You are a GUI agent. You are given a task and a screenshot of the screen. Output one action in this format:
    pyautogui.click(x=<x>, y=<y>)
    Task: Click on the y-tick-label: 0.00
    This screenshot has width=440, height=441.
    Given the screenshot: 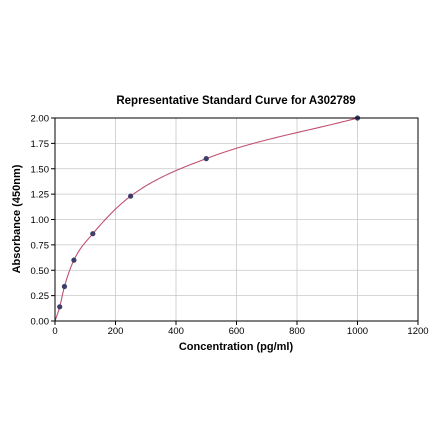 What is the action you would take?
    pyautogui.click(x=40, y=322)
    